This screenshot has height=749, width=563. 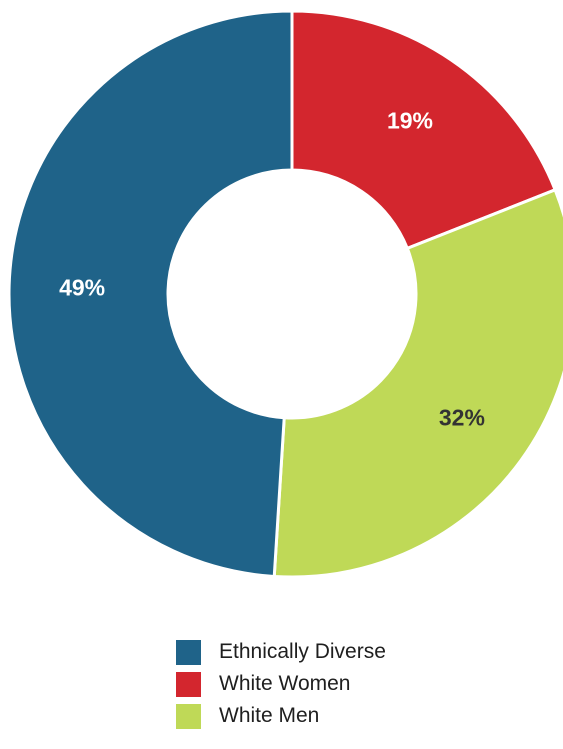 I want to click on slice-label-white-men: 32%, so click(x=462, y=417).